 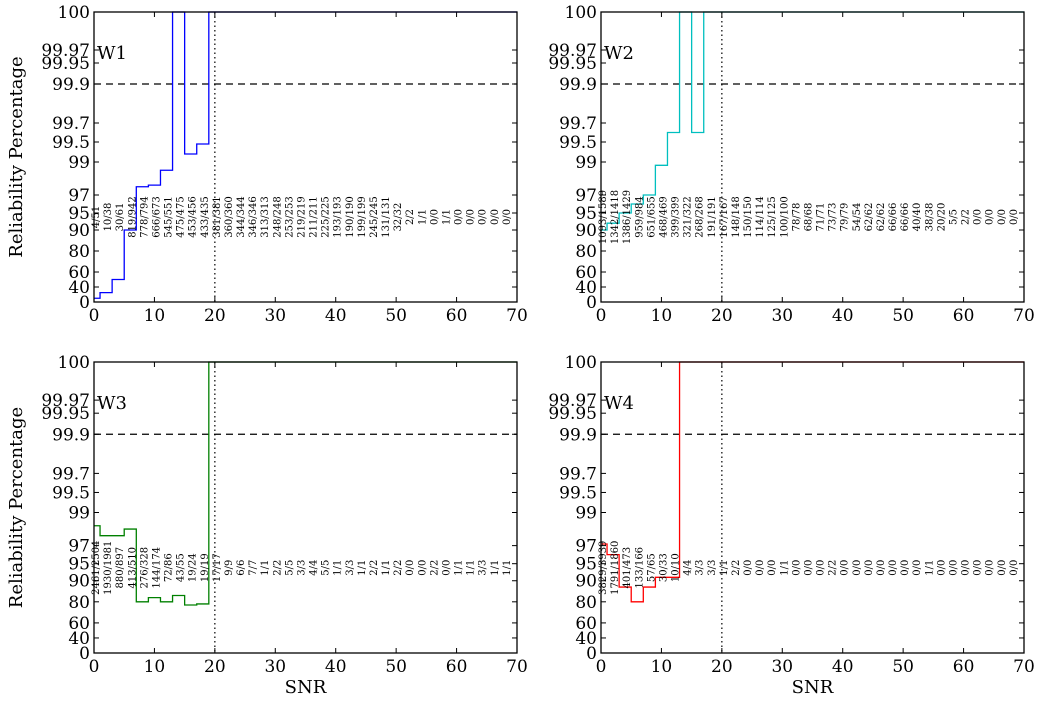 What do you see at coordinates (586, 639) in the screenshot?
I see `y-tick-label: 40` at bounding box center [586, 639].